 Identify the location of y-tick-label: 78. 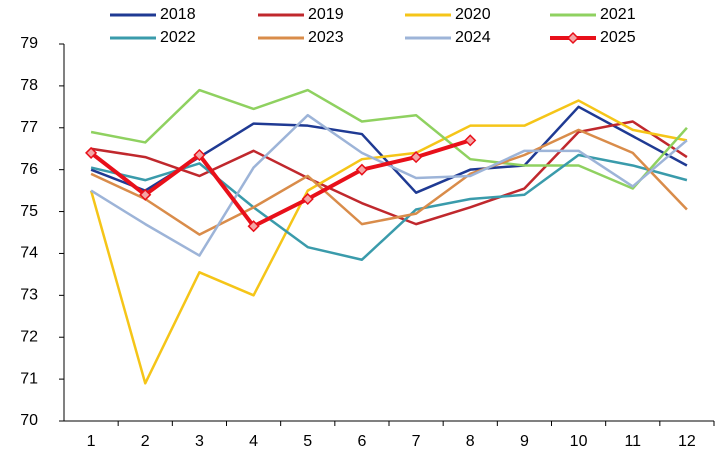
(29, 85).